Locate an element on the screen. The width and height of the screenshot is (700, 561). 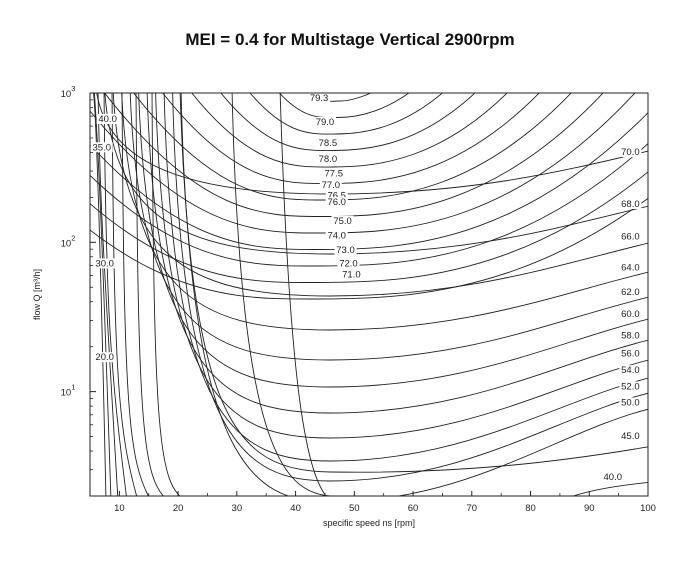
x-tick-label: 100 is located at coordinates (648, 508).